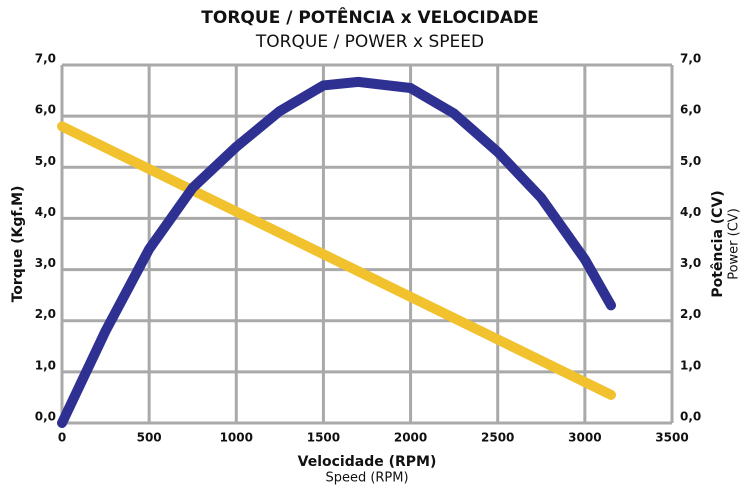 The width and height of the screenshot is (741, 487). Describe the element at coordinates (690, 212) in the screenshot. I see `y2-tick-label: 4,0` at that location.